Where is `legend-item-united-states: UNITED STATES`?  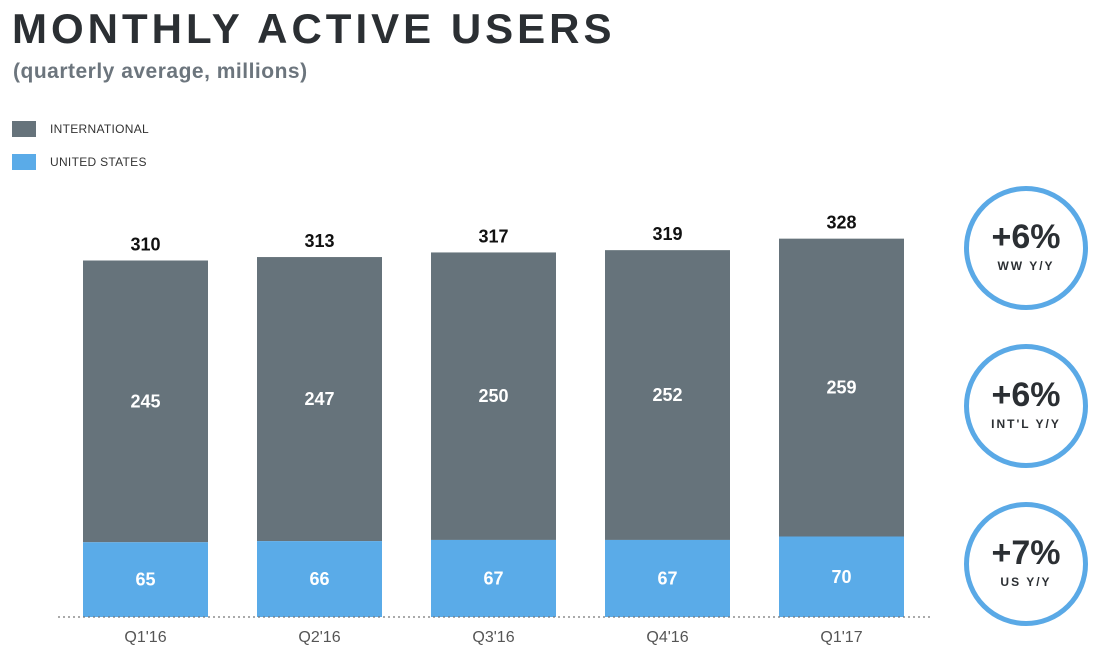 legend-item-united-states: UNITED STATES is located at coordinates (80, 162).